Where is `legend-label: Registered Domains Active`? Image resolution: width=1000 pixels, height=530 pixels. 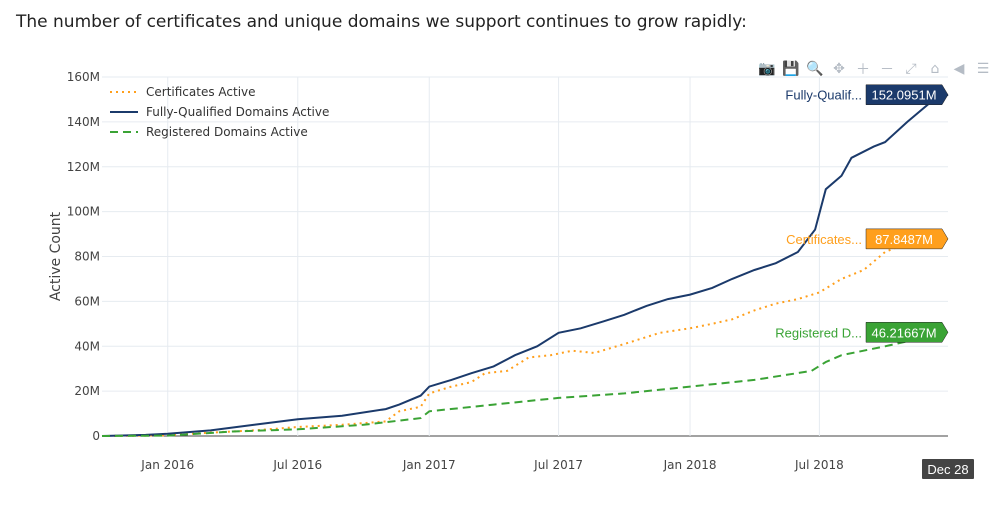
legend-label: Registered Domains Active is located at coordinates (227, 132).